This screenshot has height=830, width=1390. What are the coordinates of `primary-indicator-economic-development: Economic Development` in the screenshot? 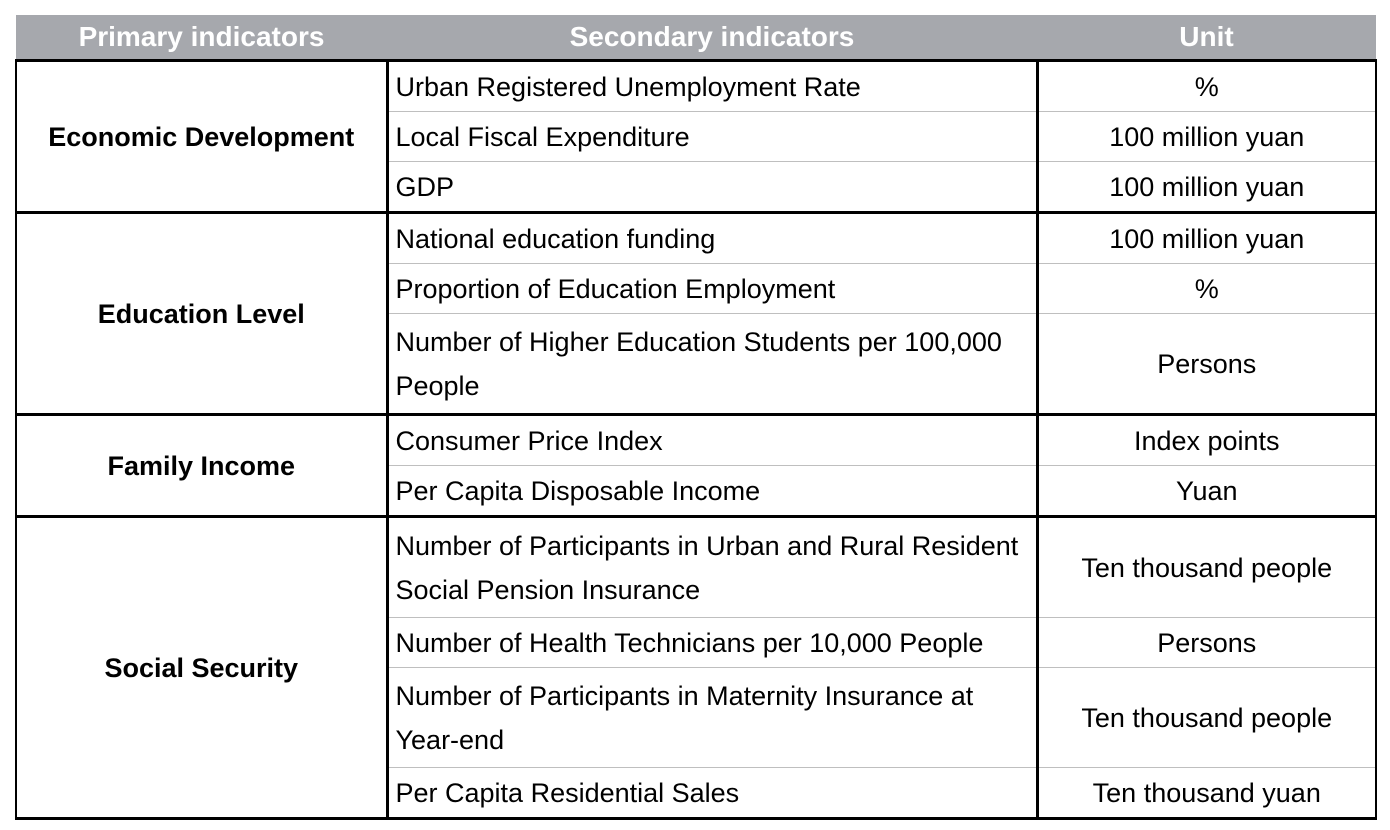 It's located at (202, 137).